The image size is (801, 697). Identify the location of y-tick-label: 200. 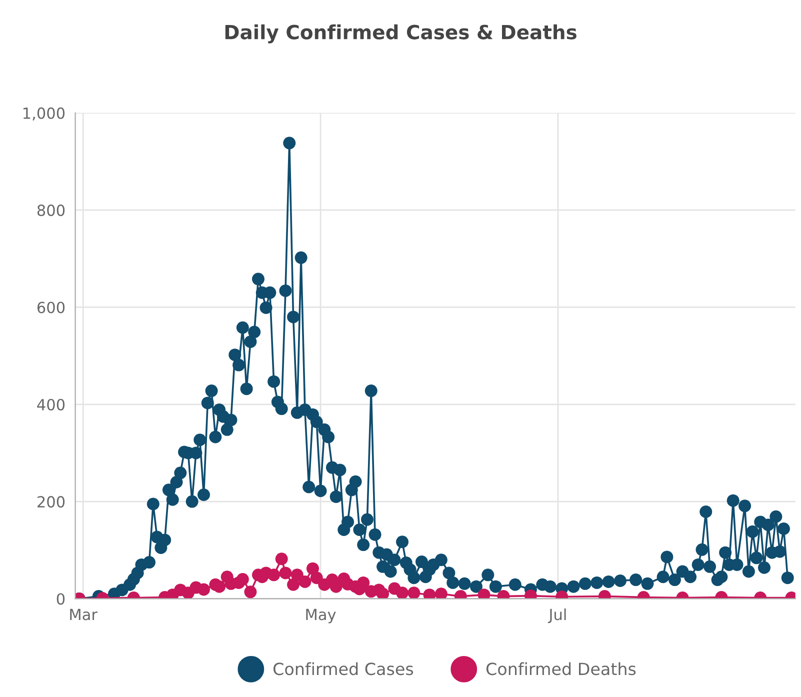
(51, 502).